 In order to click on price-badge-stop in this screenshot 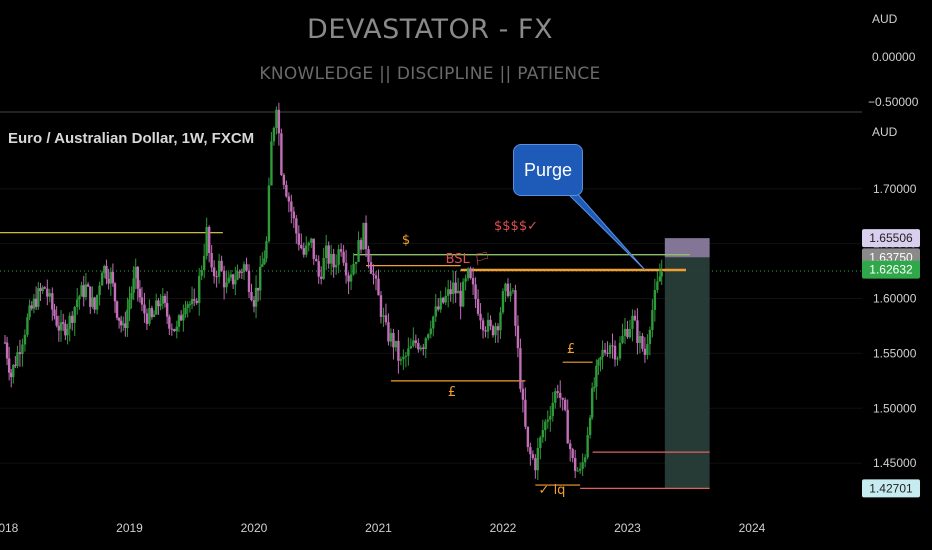, I will do `click(891, 238)`.